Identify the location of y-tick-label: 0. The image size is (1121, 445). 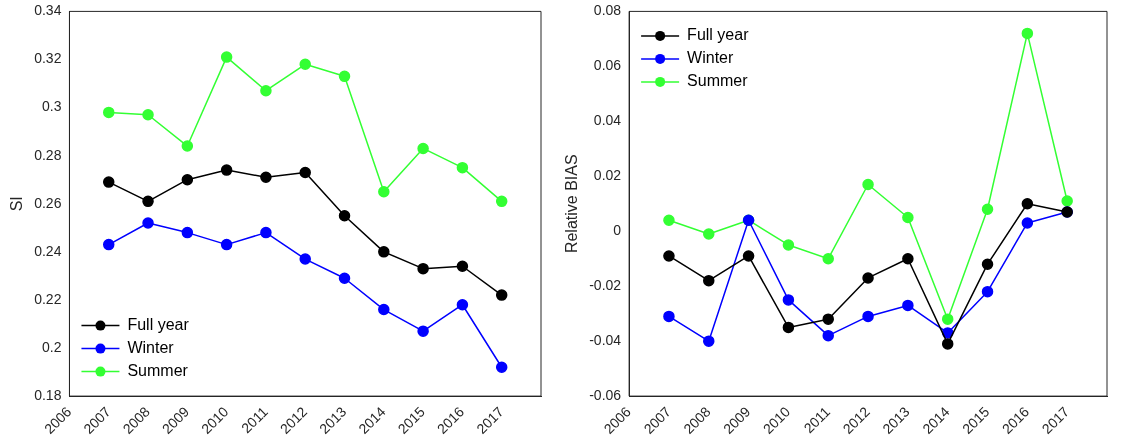
(617, 230).